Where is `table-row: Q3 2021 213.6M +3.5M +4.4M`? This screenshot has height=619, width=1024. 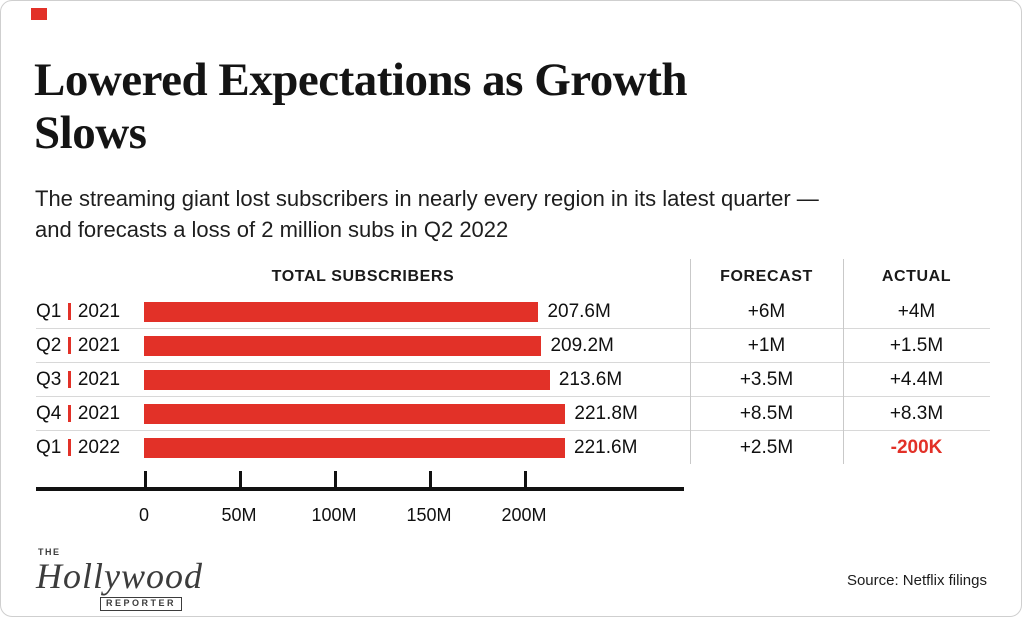 table-row: Q3 2021 213.6M +3.5M +4.4M is located at coordinates (513, 380).